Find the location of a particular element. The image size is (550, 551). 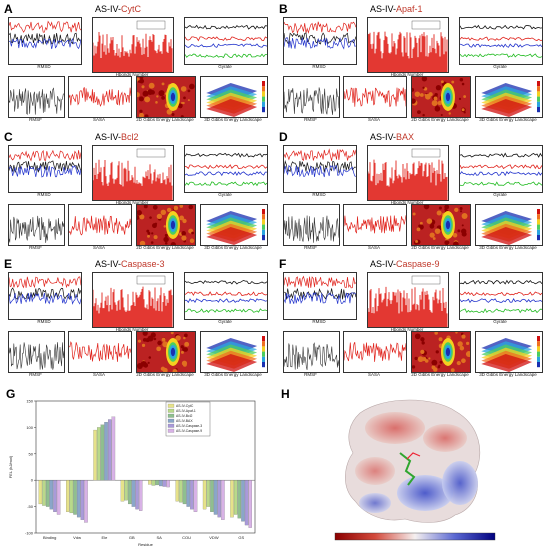

rmsf-plot is located at coordinates (36, 97).